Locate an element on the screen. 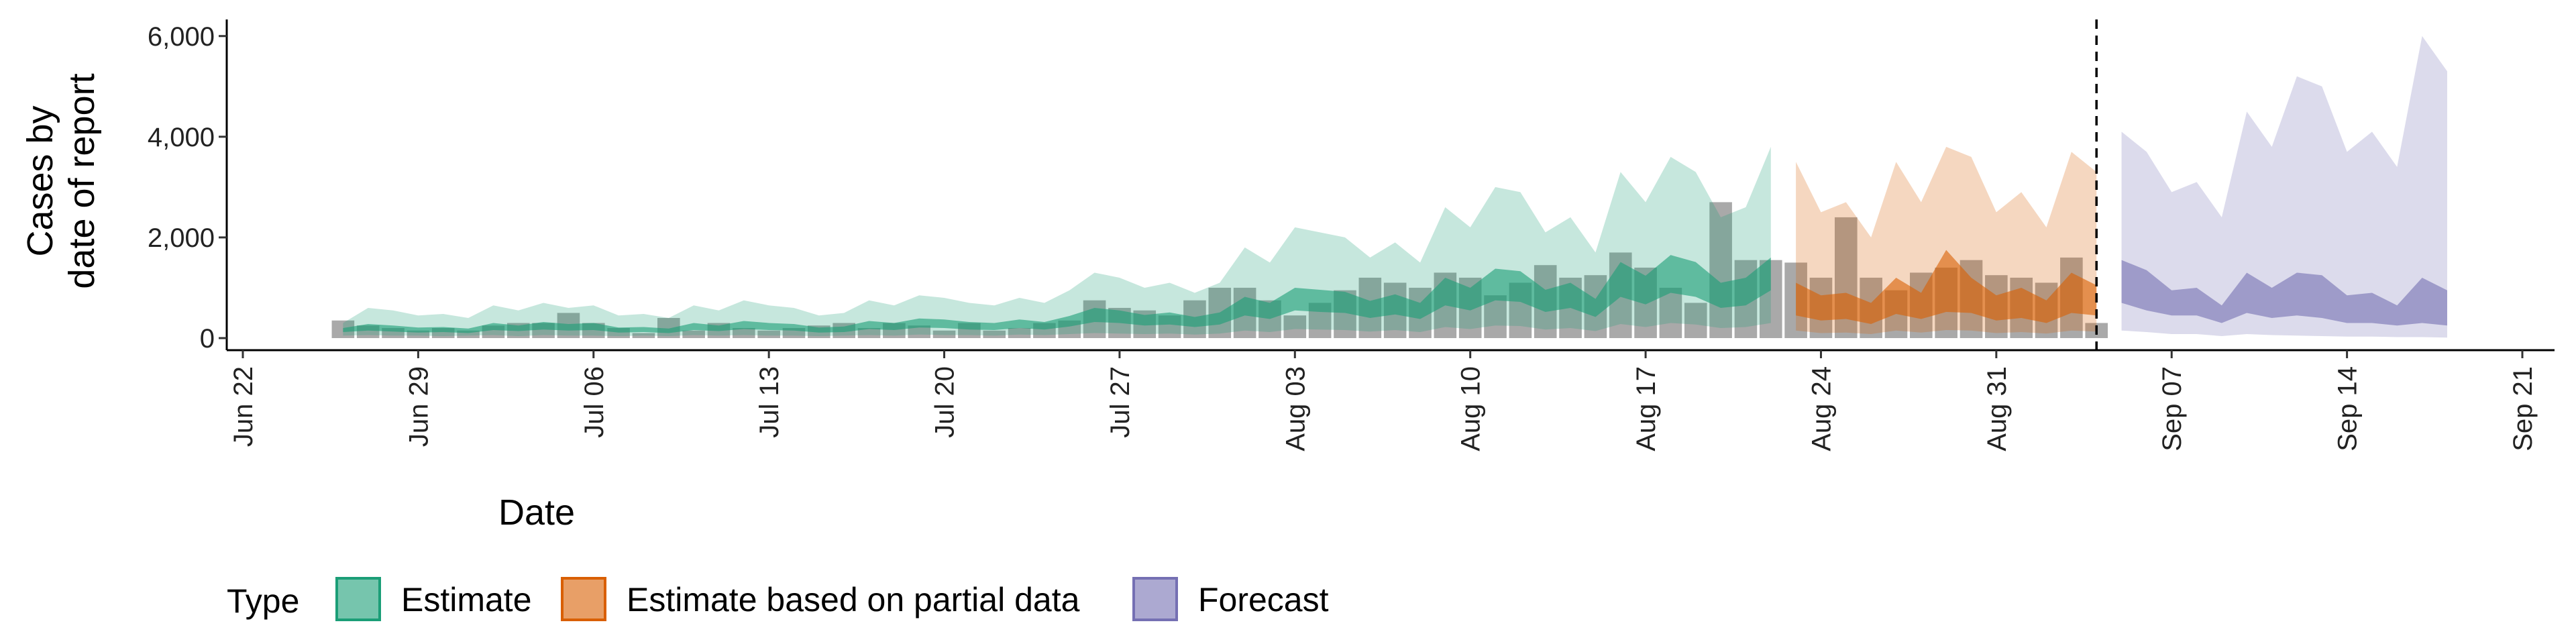  x-tick-label: Sep 07 is located at coordinates (2172, 408).